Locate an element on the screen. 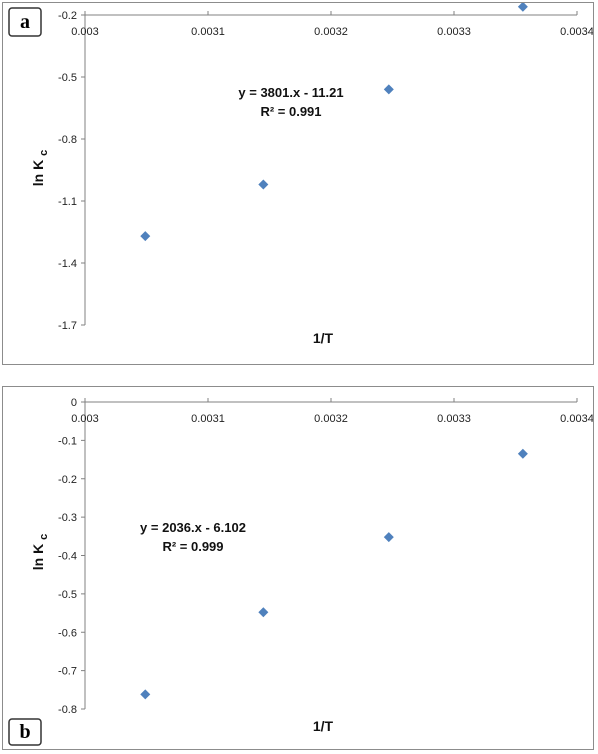 Image resolution: width=598 pixels, height=754 pixels. chart-a-y-axis-title: ln K c is located at coordinates (40, 168).